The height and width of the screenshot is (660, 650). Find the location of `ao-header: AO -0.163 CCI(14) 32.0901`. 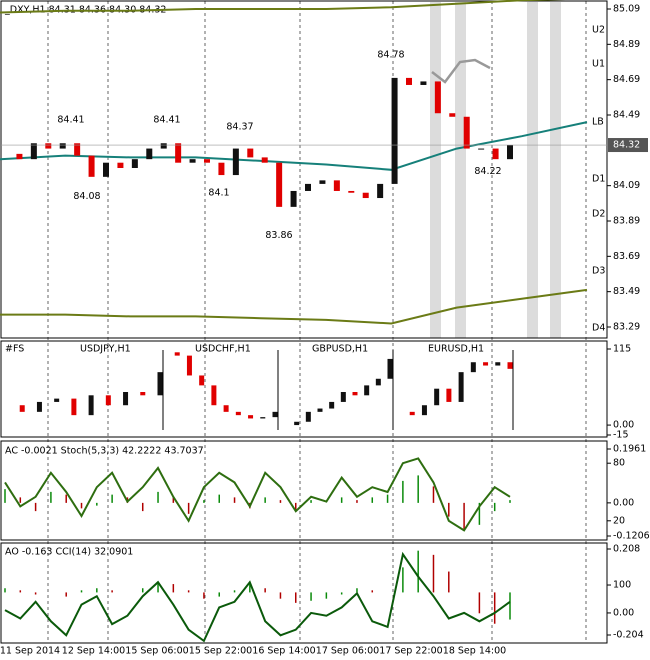

ao-header: AO -0.163 CCI(14) 32.0901 is located at coordinates (69, 552).